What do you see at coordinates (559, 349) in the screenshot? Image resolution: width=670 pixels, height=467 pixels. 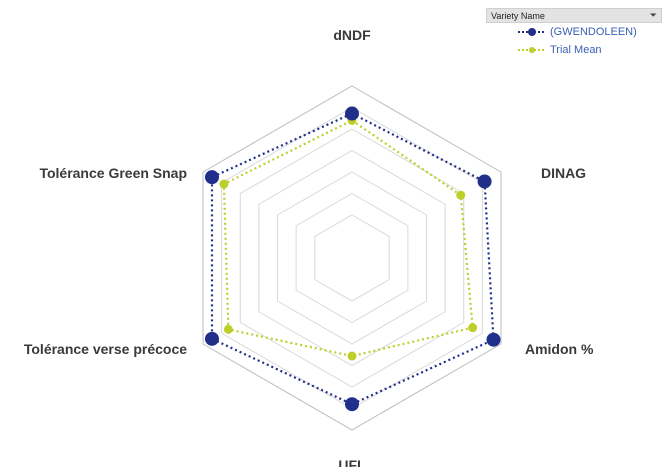 I see `axis-label: Amidon %` at bounding box center [559, 349].